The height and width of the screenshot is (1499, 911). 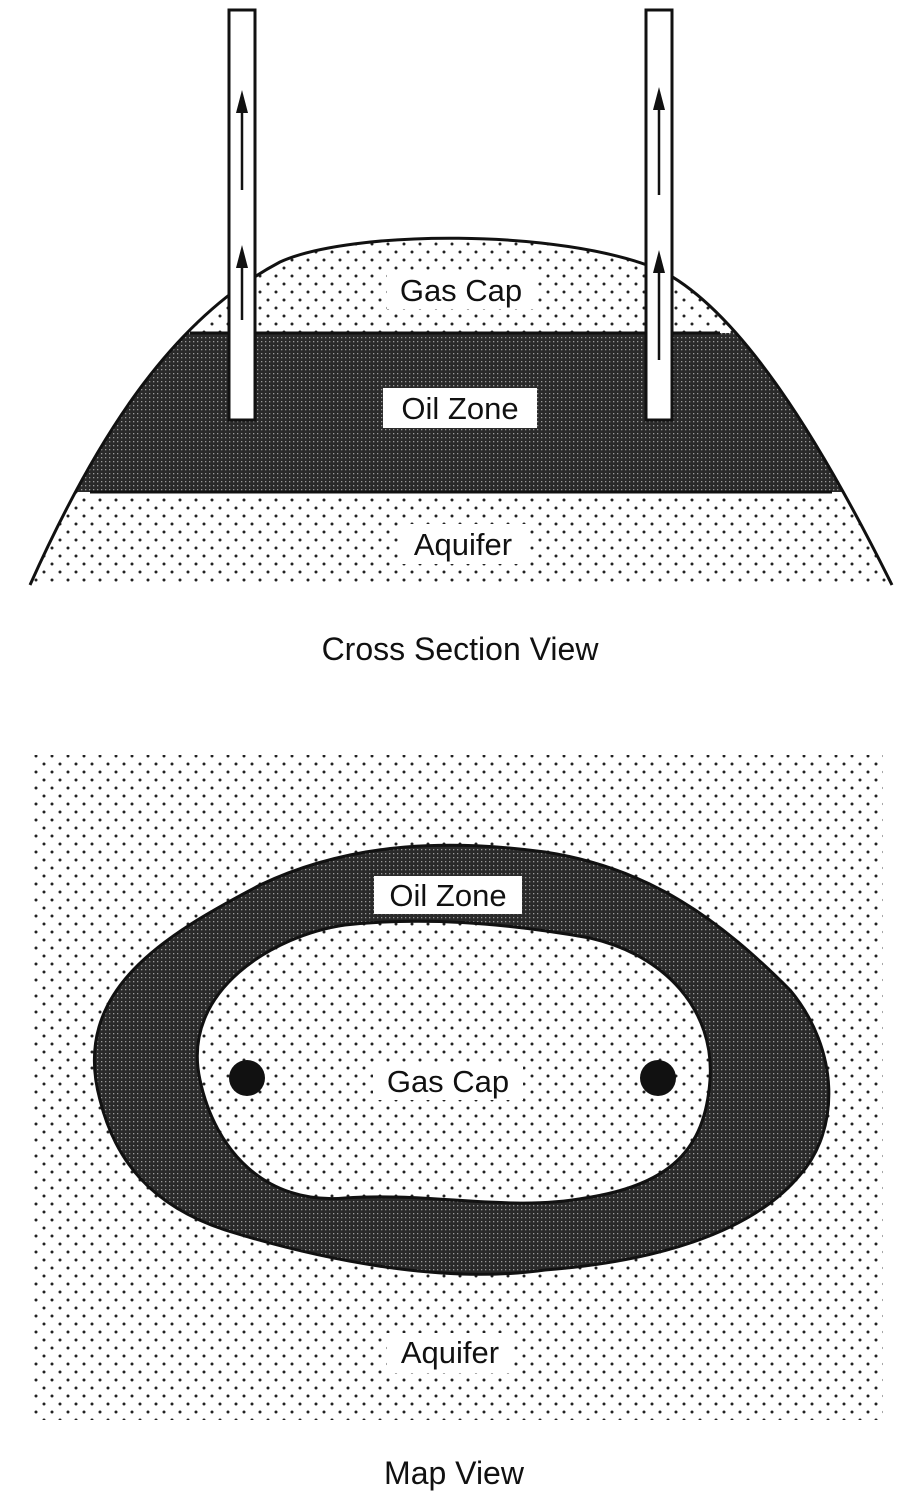 I want to click on cross-oil-zone-label: Oil Zone, so click(x=459, y=408).